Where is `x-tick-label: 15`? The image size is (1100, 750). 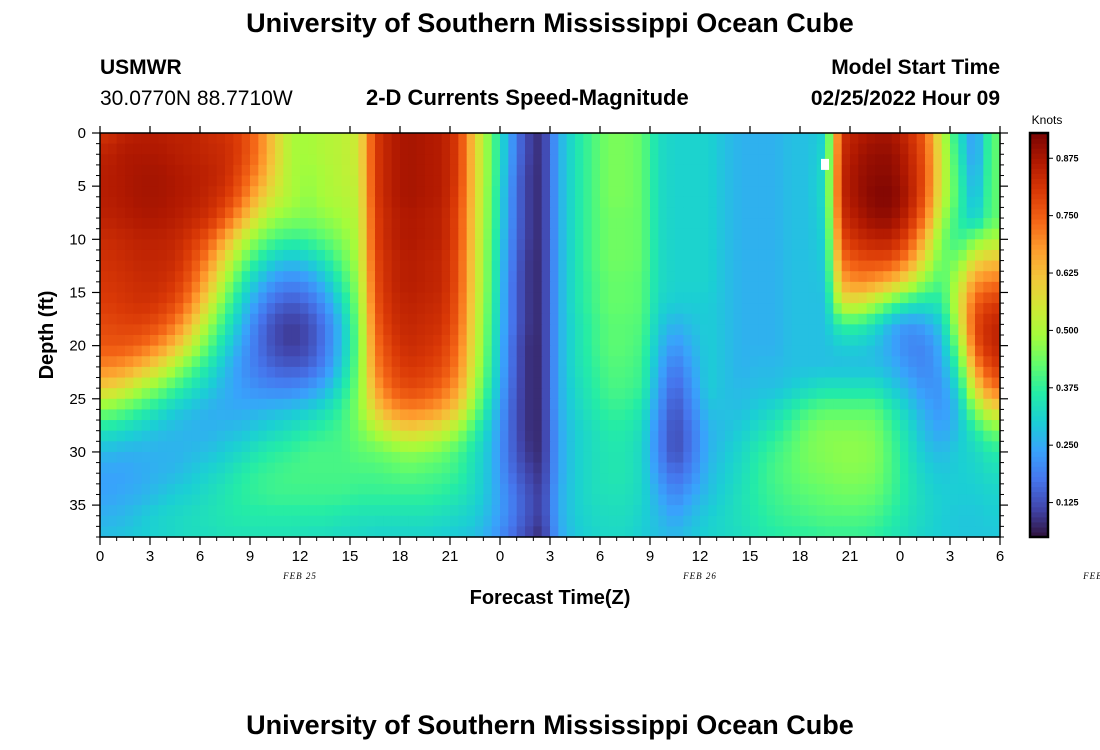 x-tick-label: 15 is located at coordinates (750, 556).